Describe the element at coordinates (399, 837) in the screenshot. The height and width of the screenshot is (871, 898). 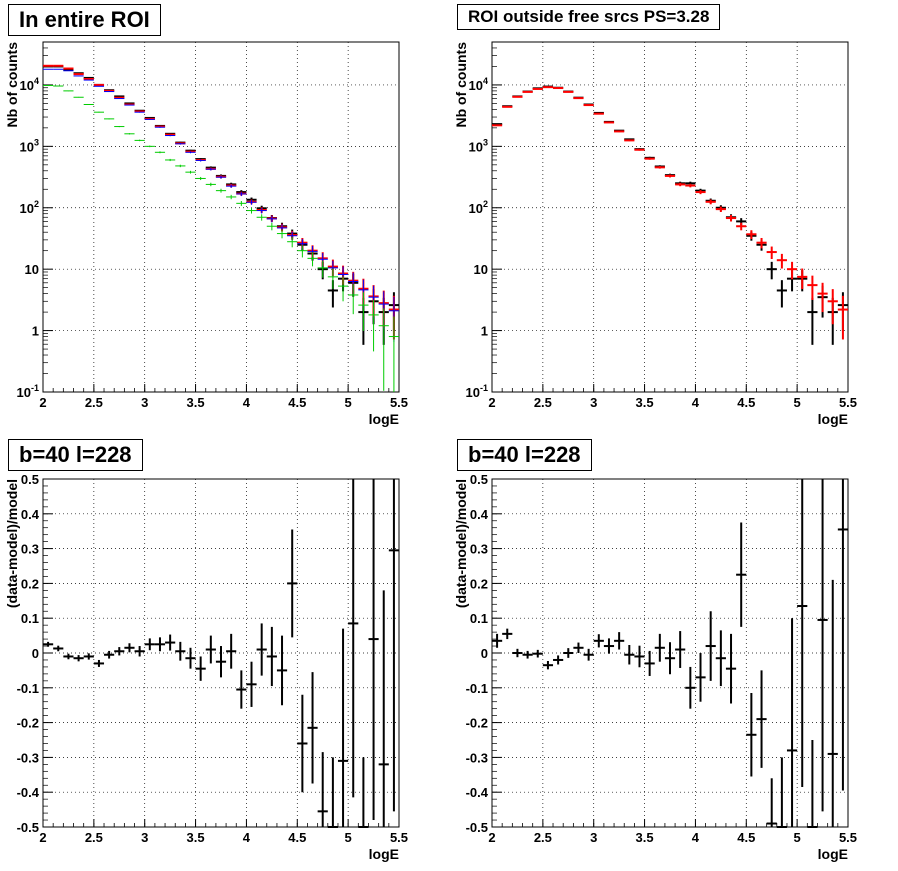
I see `x-tick-label: 5.5` at that location.